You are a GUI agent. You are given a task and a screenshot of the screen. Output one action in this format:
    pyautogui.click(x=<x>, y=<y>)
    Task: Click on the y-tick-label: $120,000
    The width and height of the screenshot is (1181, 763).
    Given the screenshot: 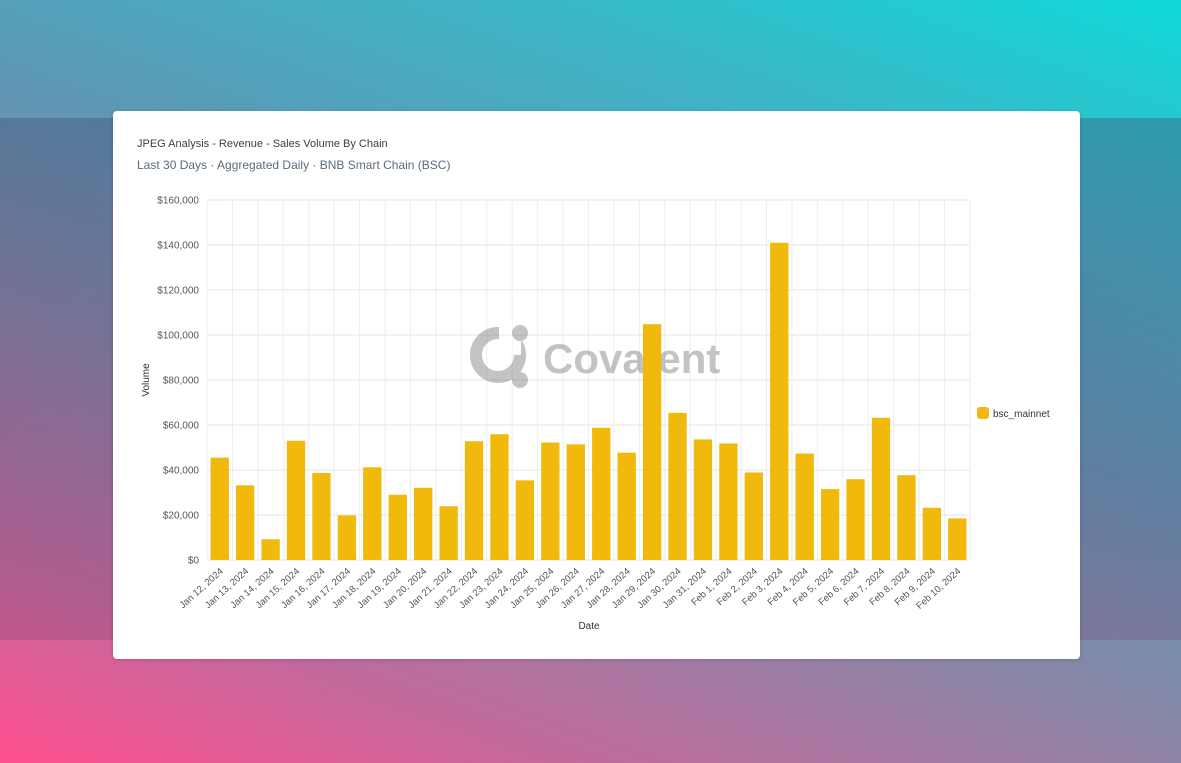 What is the action you would take?
    pyautogui.click(x=178, y=291)
    